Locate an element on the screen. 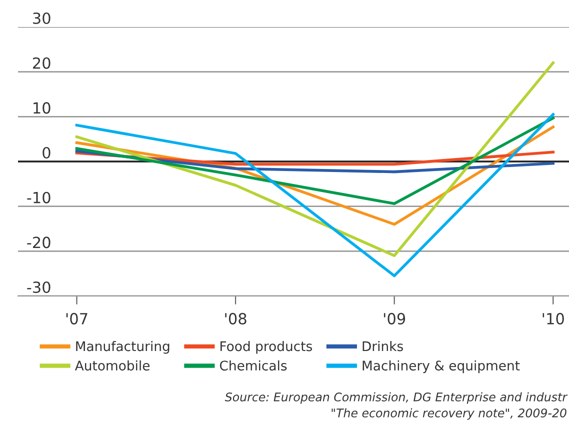  legend-label: Automobile is located at coordinates (112, 365).